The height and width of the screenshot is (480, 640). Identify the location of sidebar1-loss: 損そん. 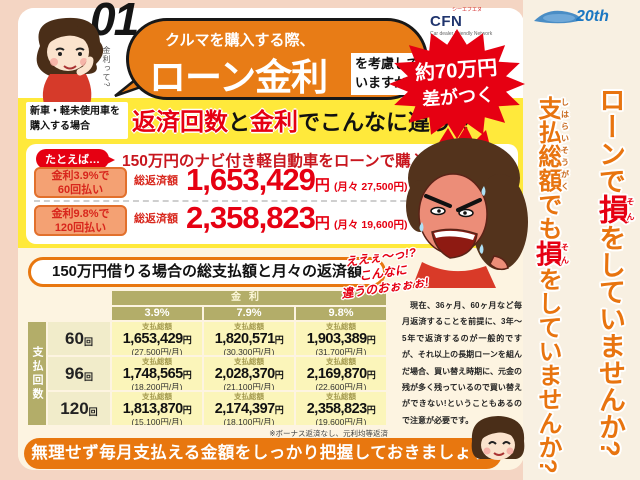
(614, 209).